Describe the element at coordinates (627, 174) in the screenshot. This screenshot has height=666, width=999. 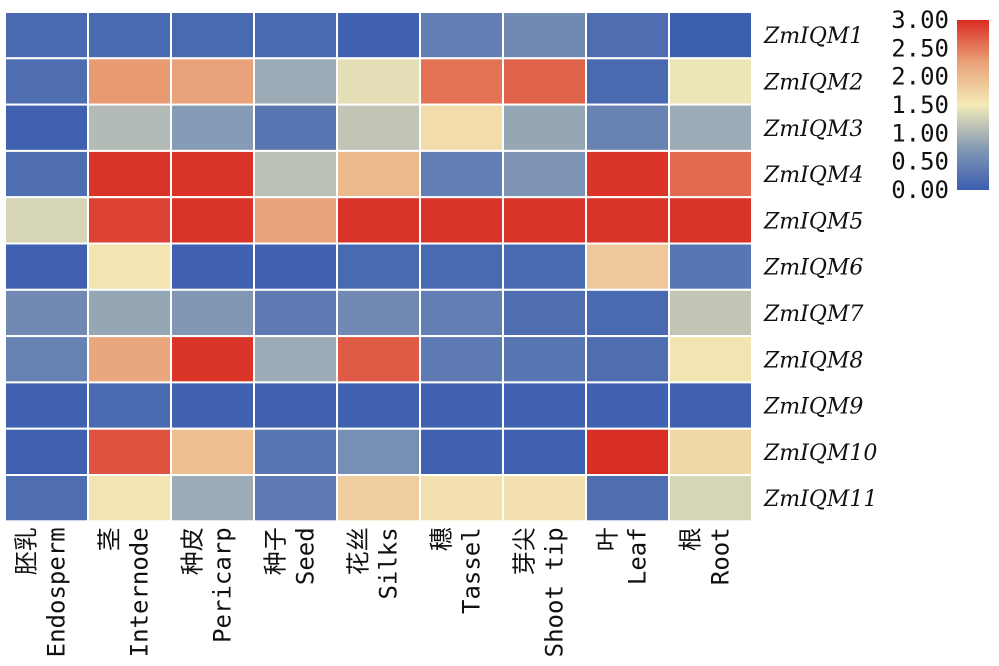
I see `heatmap-cell-ZmIQM4-Leaf` at that location.